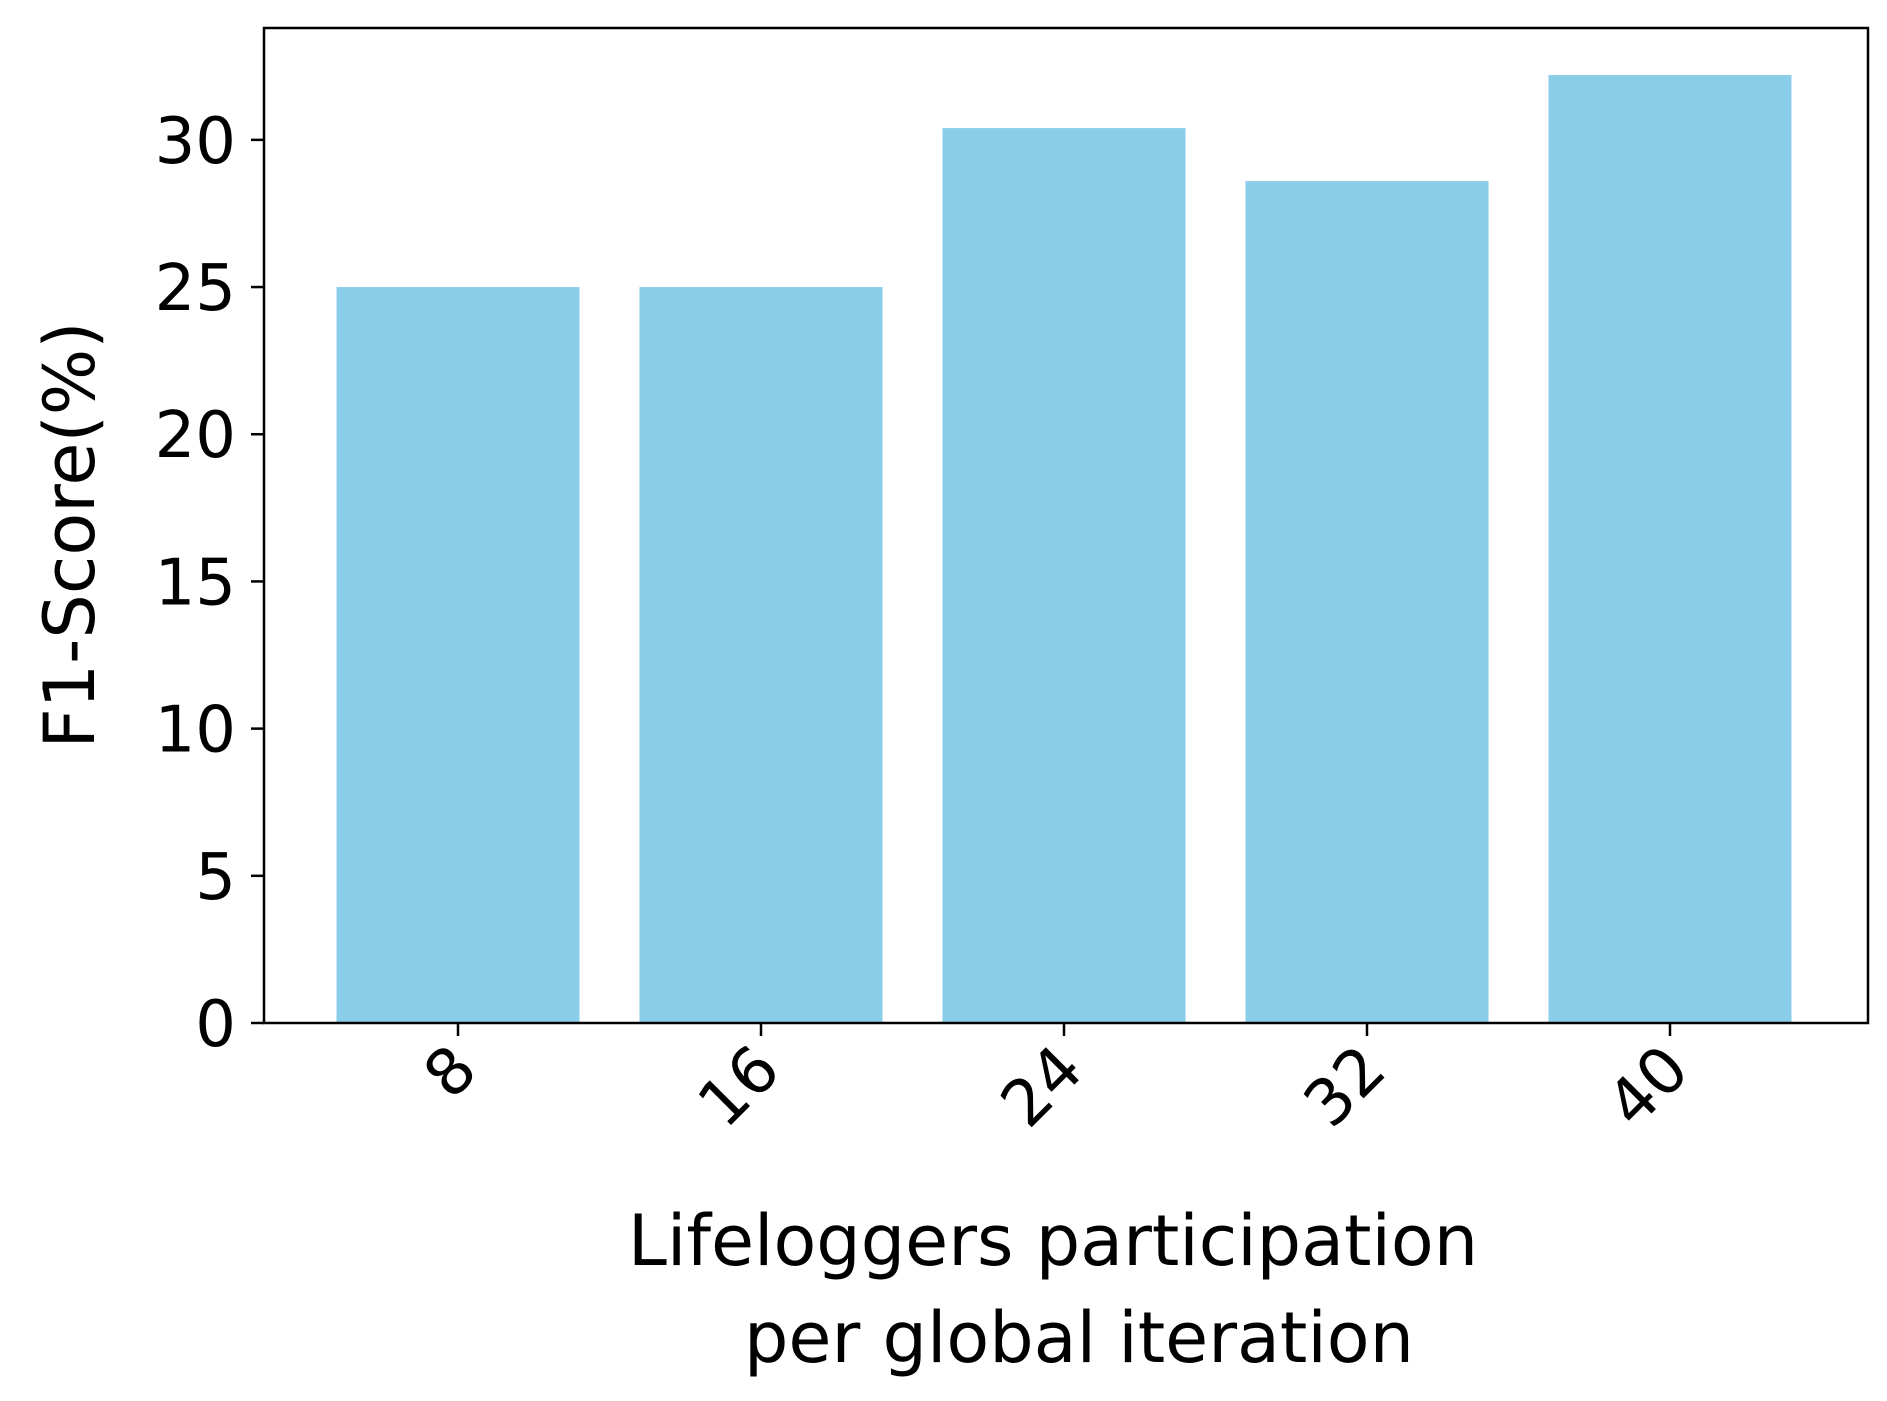  Describe the element at coordinates (195, 583) in the screenshot. I see `y-tick-label-15: 15` at that location.